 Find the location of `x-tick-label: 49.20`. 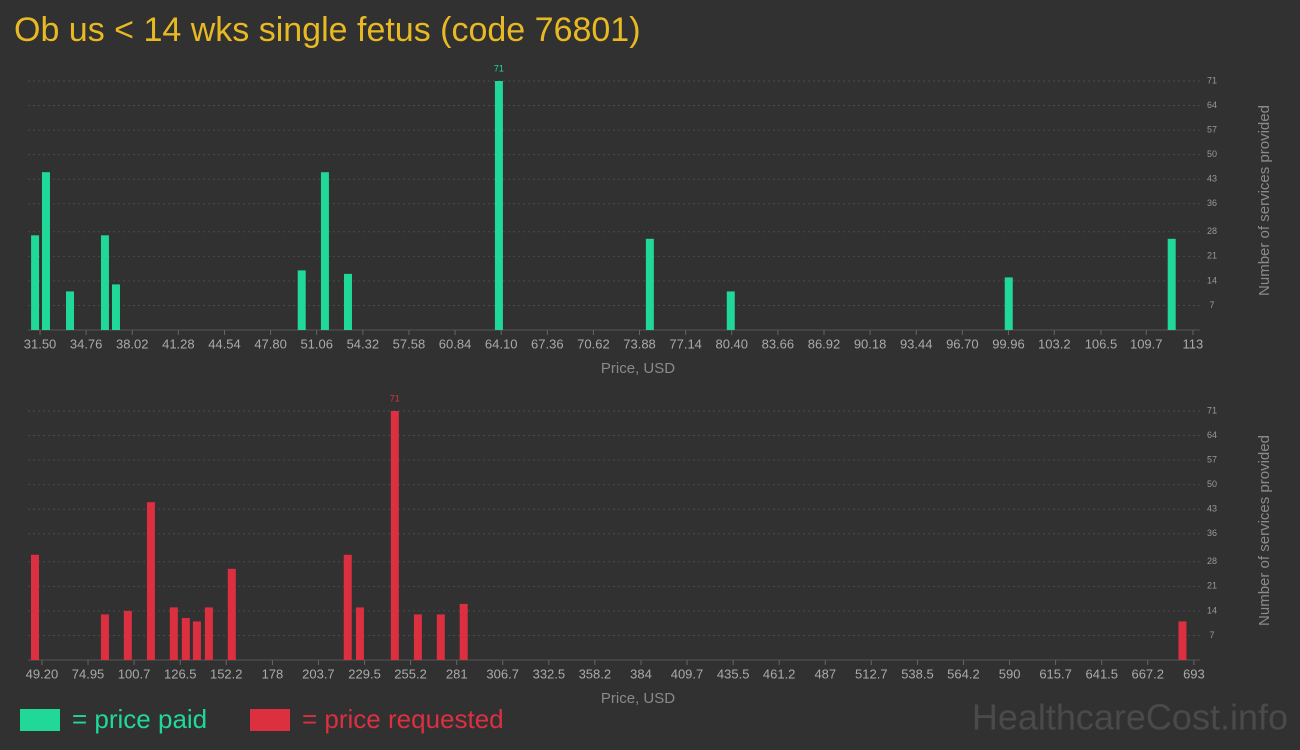

x-tick-label: 49.20 is located at coordinates (42, 673).